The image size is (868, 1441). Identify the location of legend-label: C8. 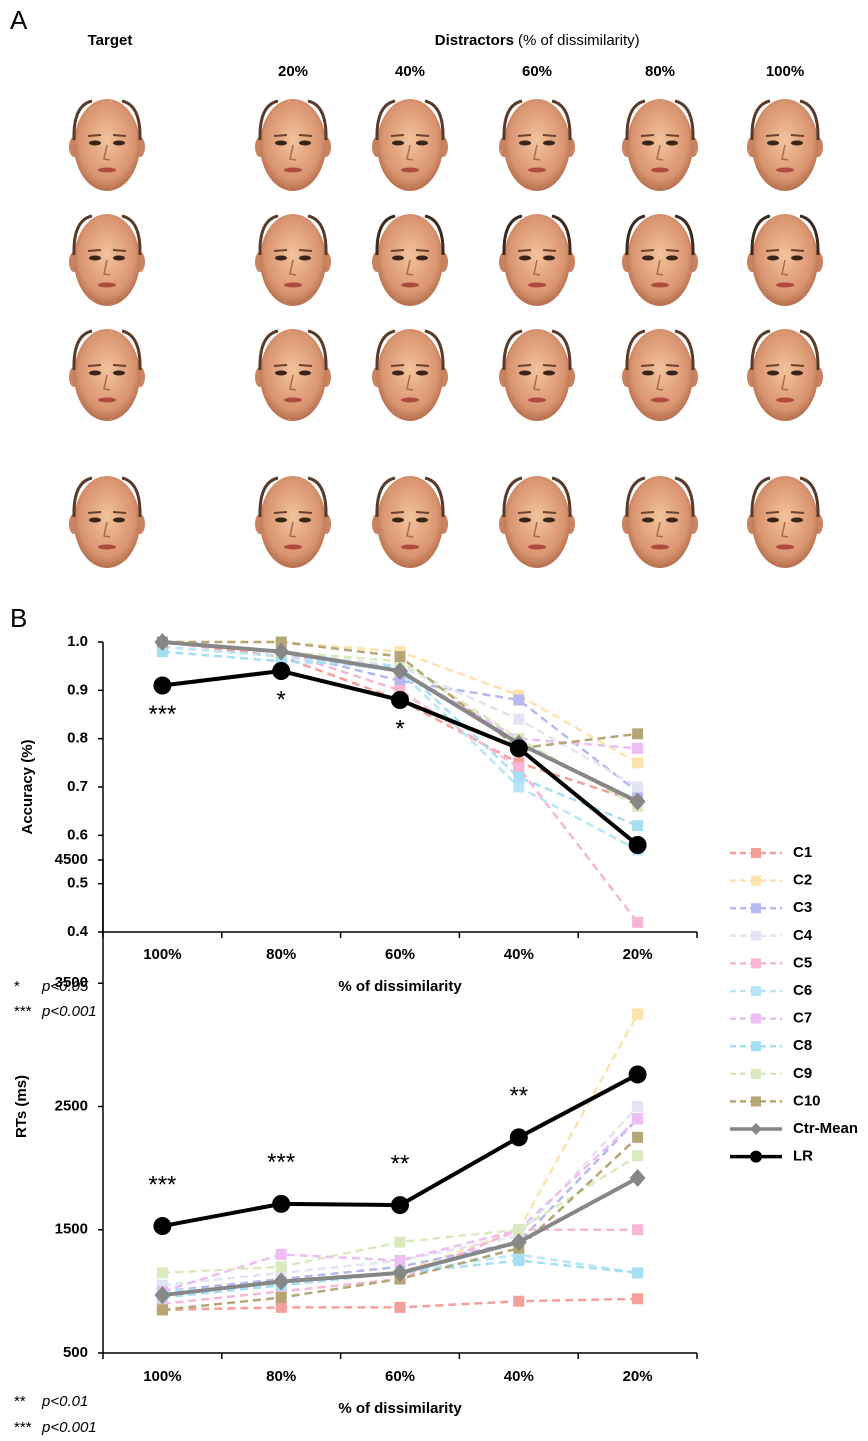
(802, 1045).